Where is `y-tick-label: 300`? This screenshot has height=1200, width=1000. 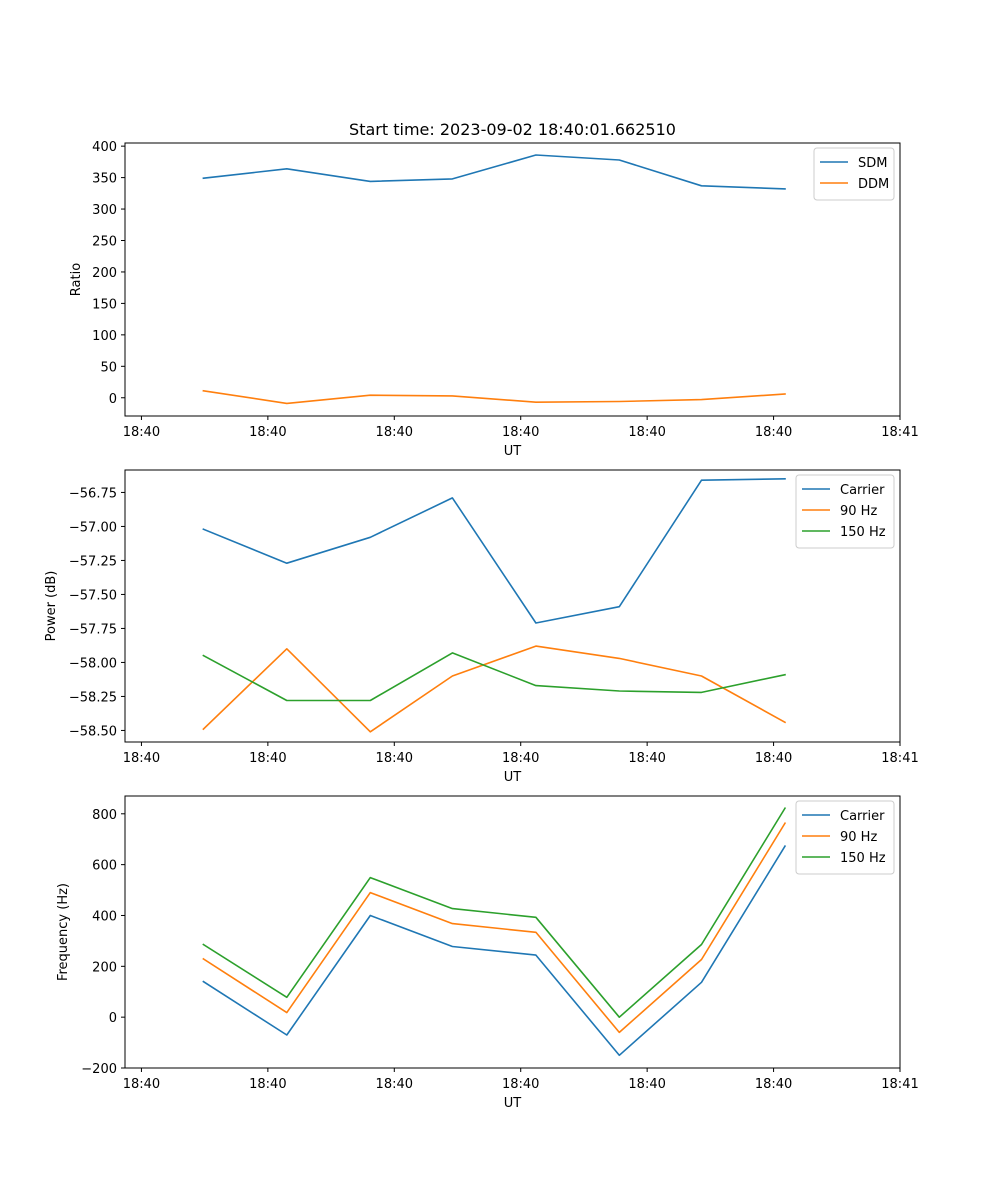 y-tick-label: 300 is located at coordinates (104, 210).